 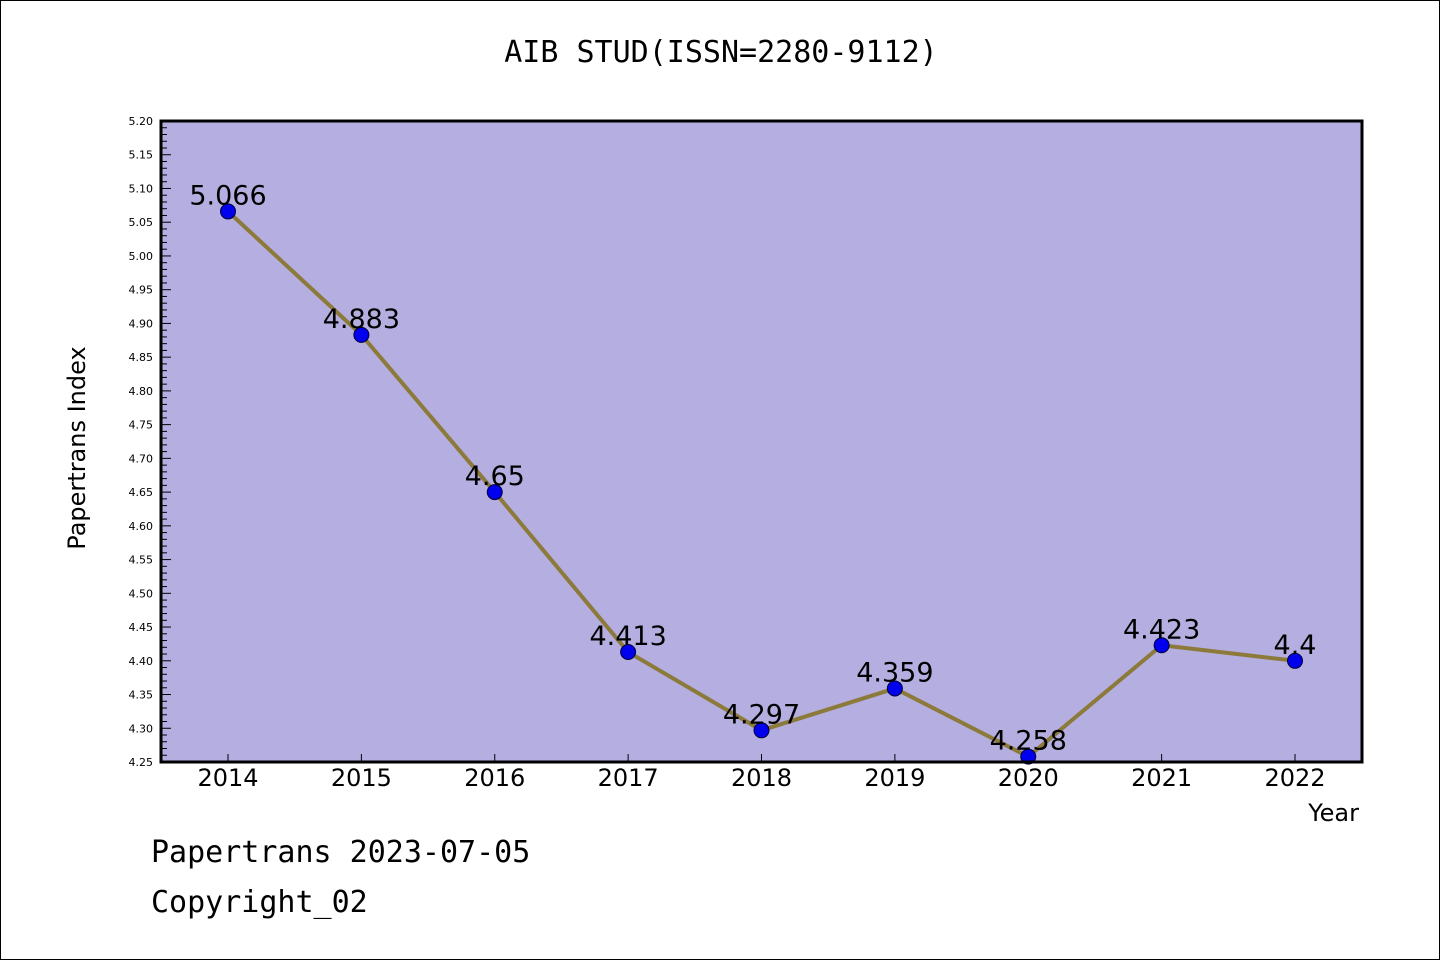 What do you see at coordinates (761, 778) in the screenshot?
I see `x-tick-label: 2018` at bounding box center [761, 778].